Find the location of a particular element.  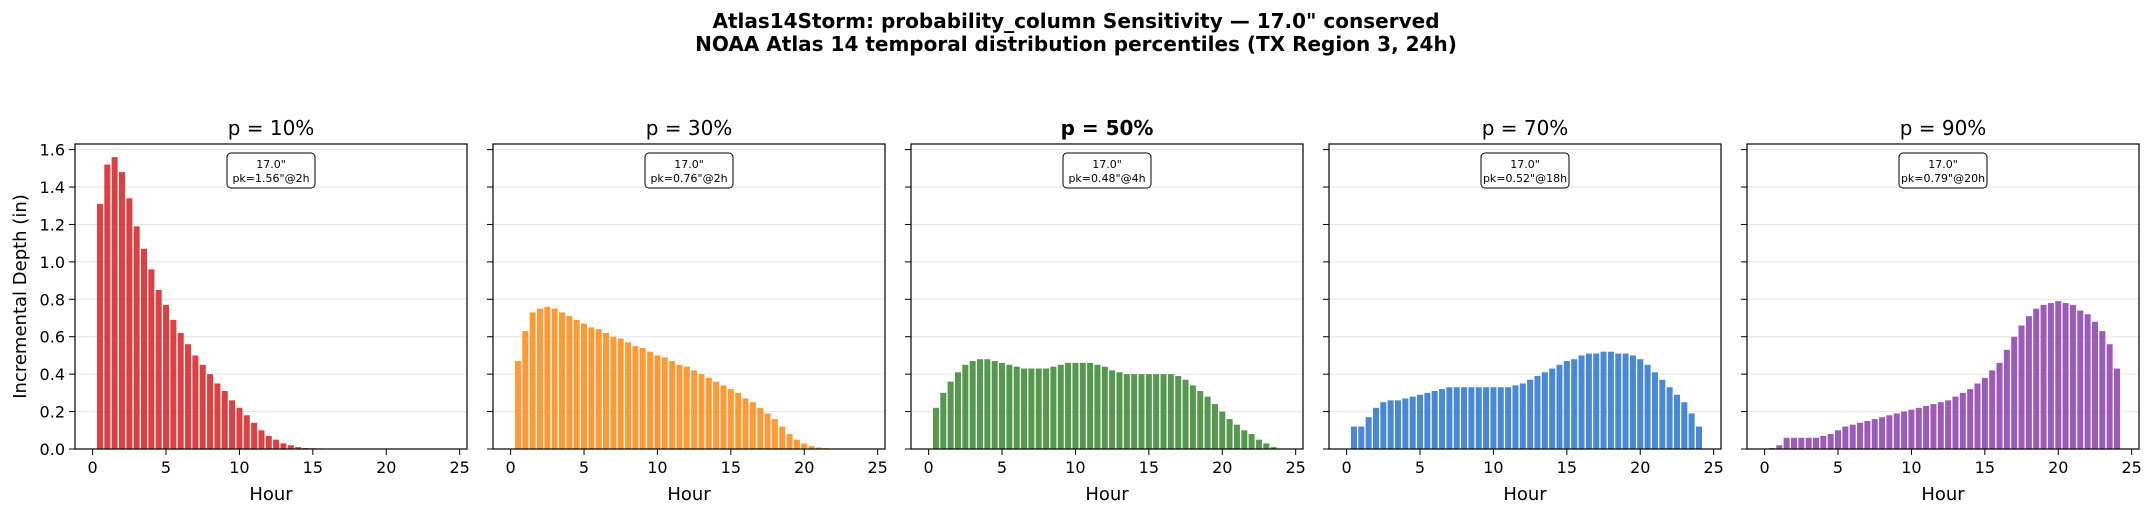

x-tick-label: 25 is located at coordinates (1295, 467).